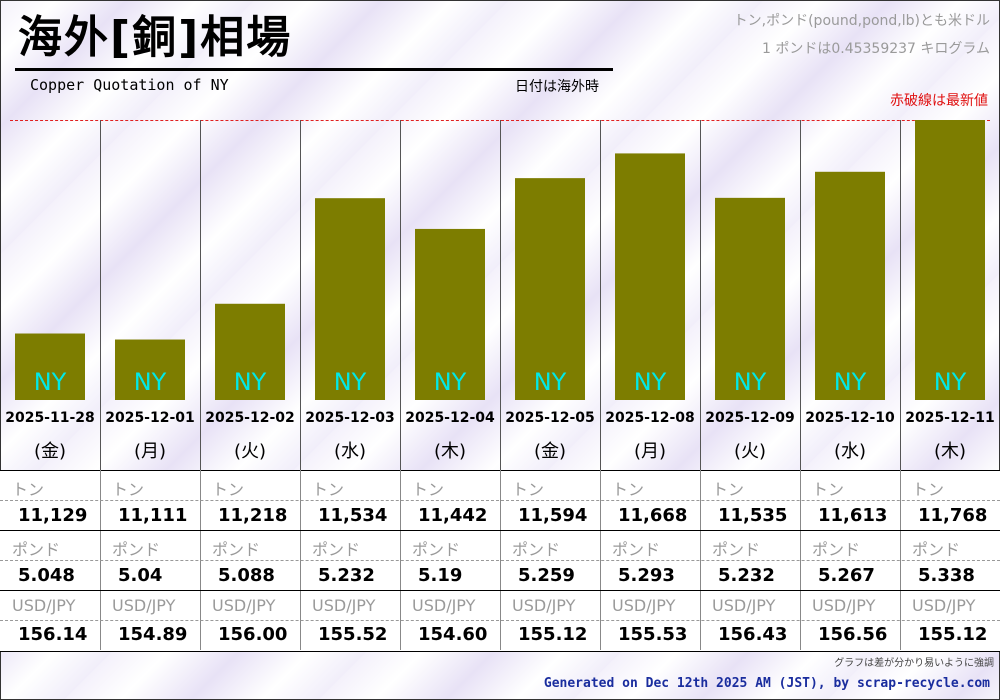 Image resolution: width=1000 pixels, height=700 pixels. Describe the element at coordinates (939, 101) in the screenshot. I see `latest-line-note: 赤破線は最新値` at that location.